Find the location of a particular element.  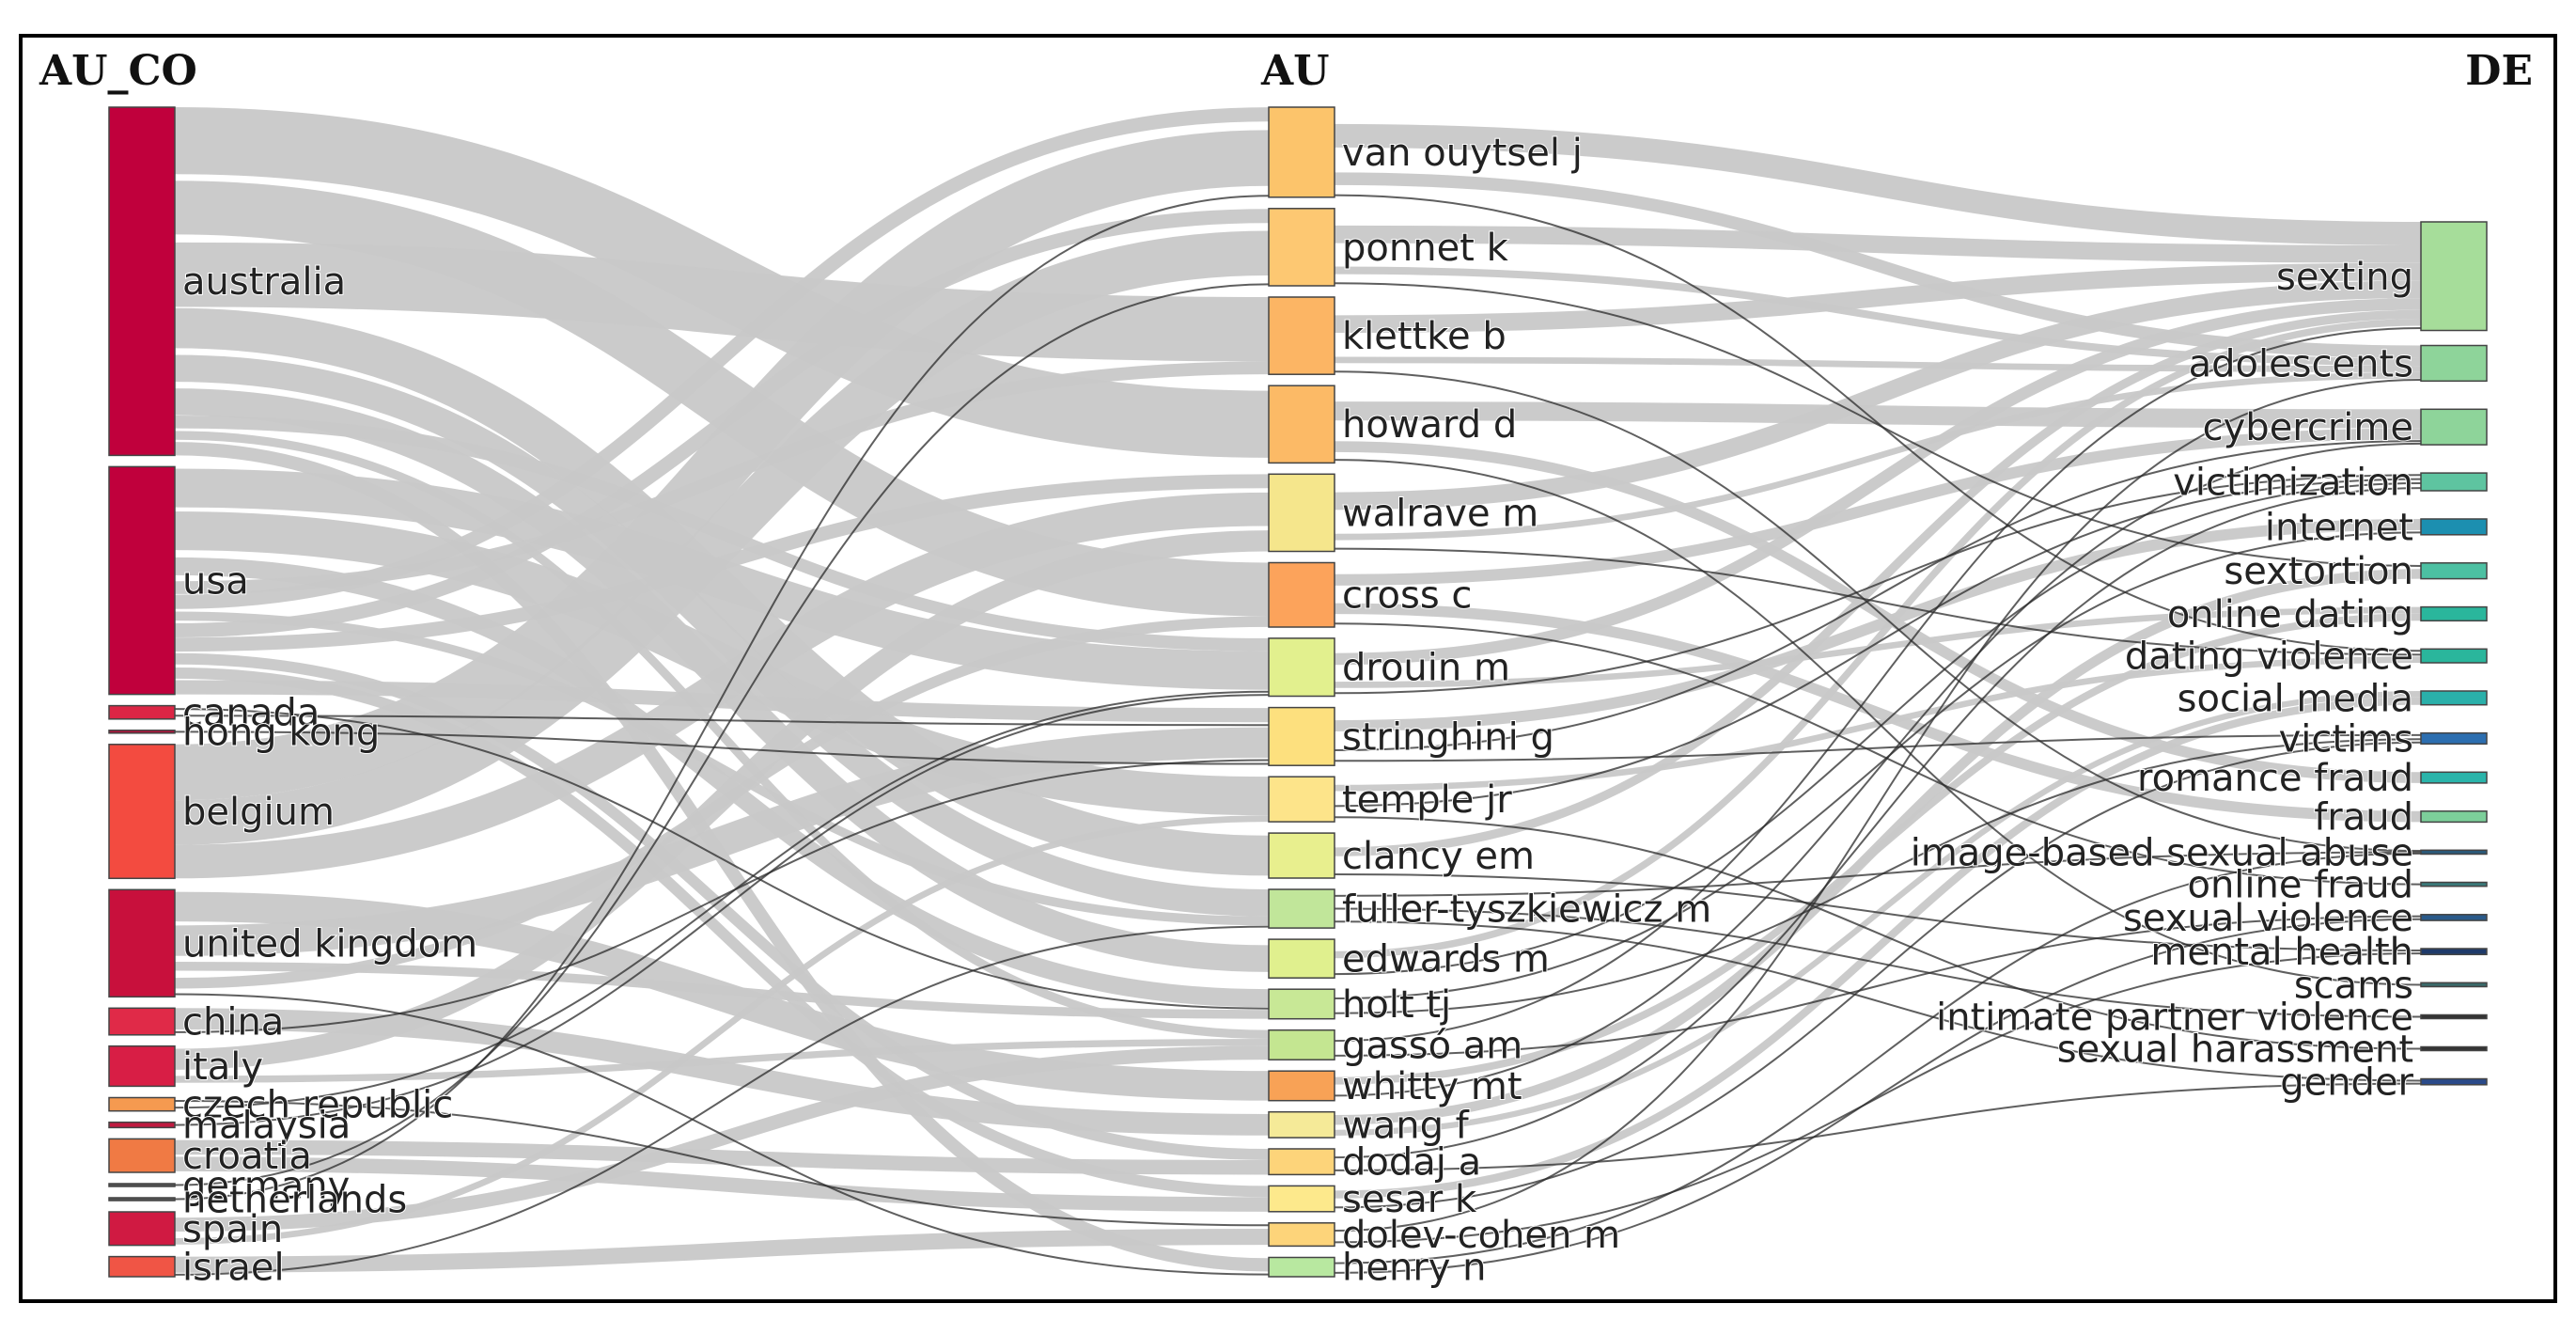

node-label-de-1: adolescents is located at coordinates (2301, 363).